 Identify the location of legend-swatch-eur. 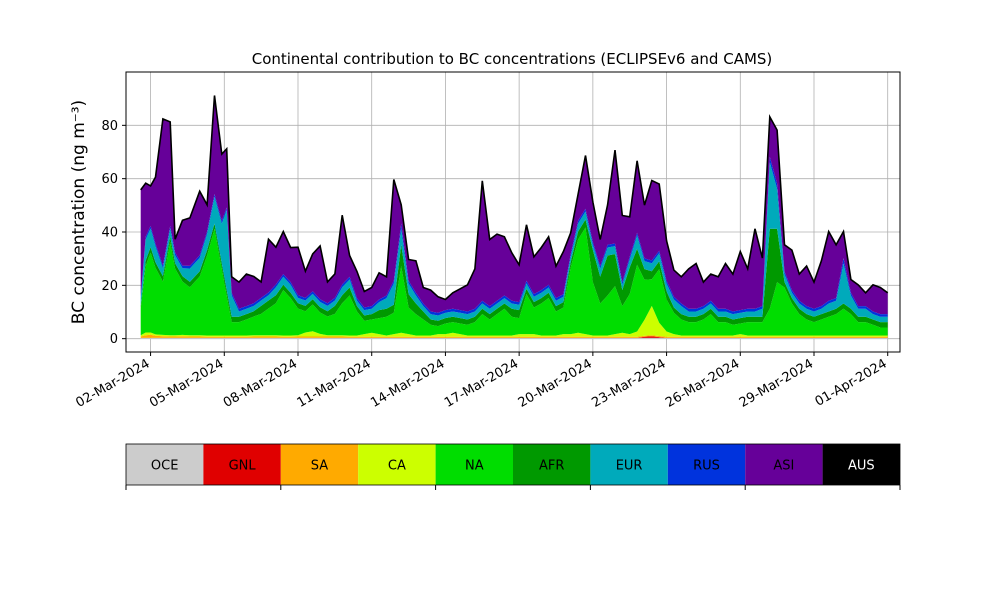
(629, 464).